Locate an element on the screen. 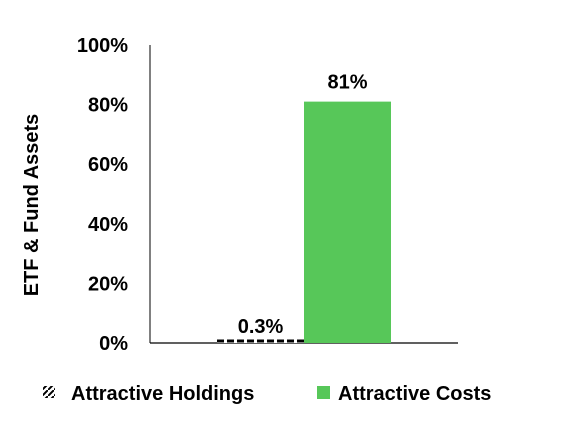 This screenshot has width=568, height=424. y-tick-label: 0% is located at coordinates (113, 344).